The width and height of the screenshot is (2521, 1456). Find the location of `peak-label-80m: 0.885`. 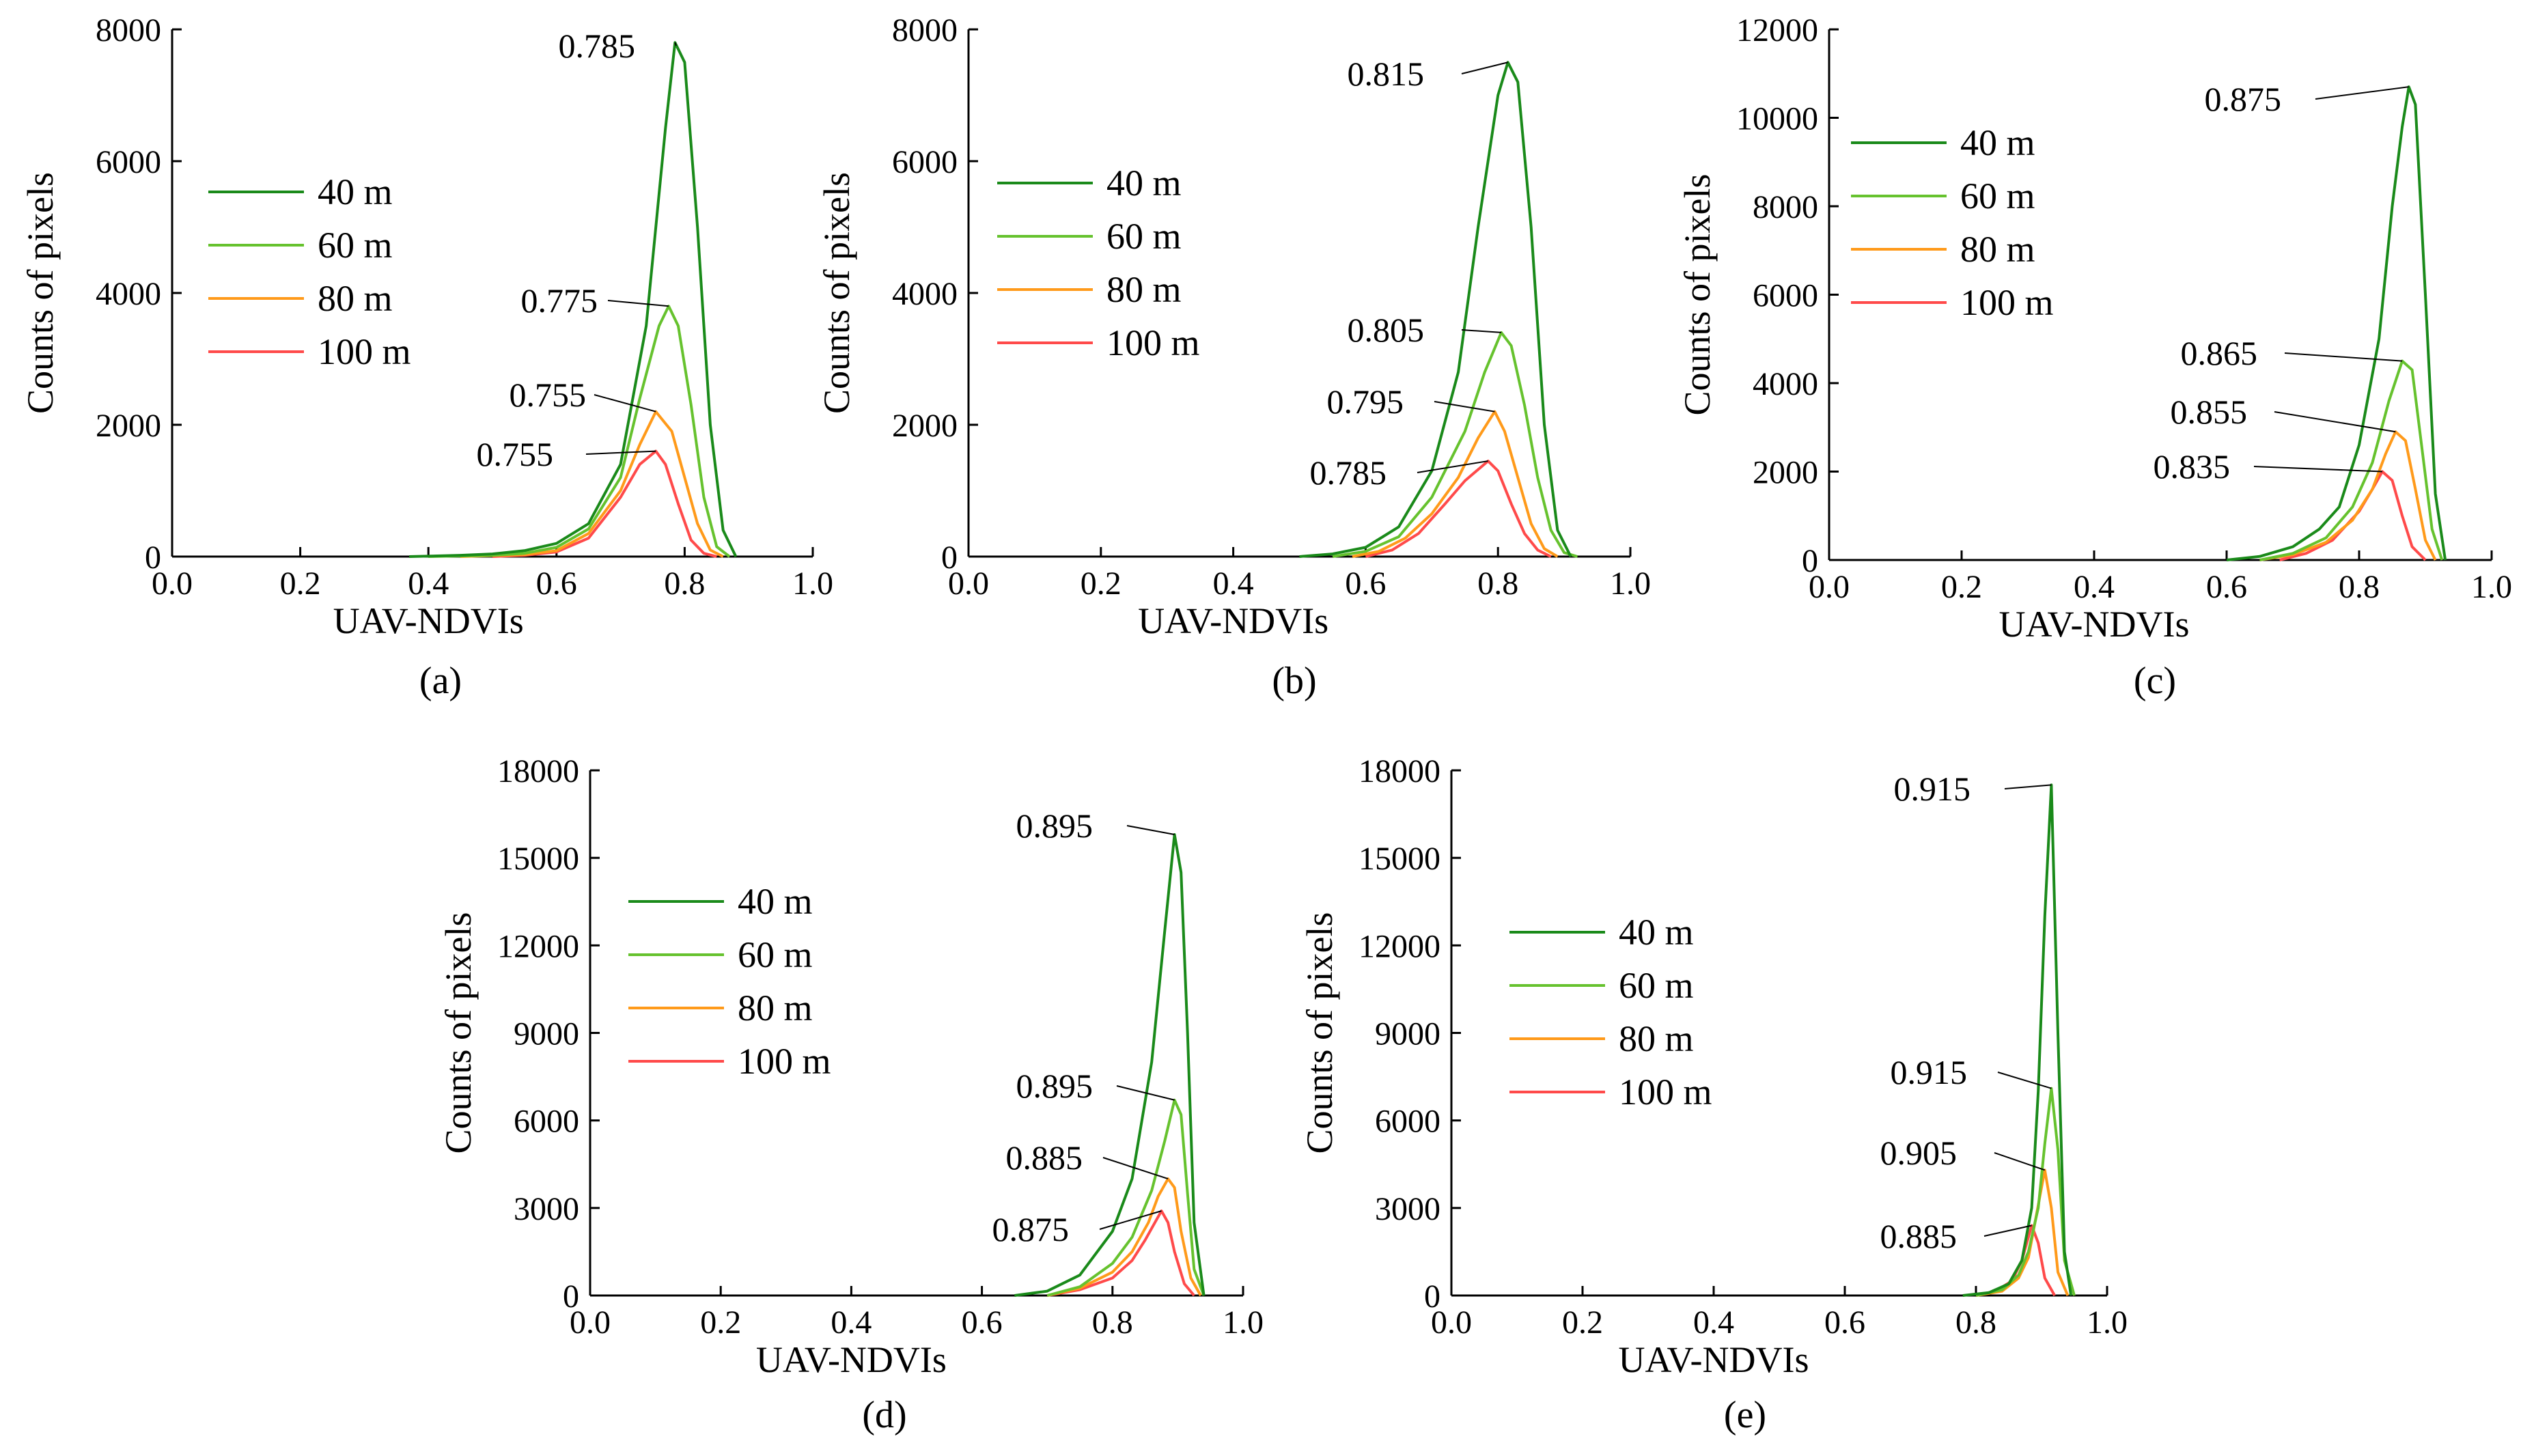

peak-label-80m: 0.885 is located at coordinates (1044, 1157).